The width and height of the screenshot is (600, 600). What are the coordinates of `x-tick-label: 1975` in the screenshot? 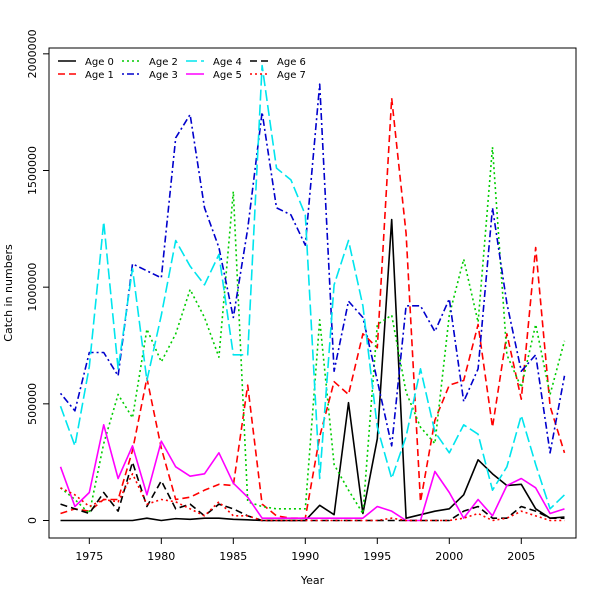 It's located at (89, 556).